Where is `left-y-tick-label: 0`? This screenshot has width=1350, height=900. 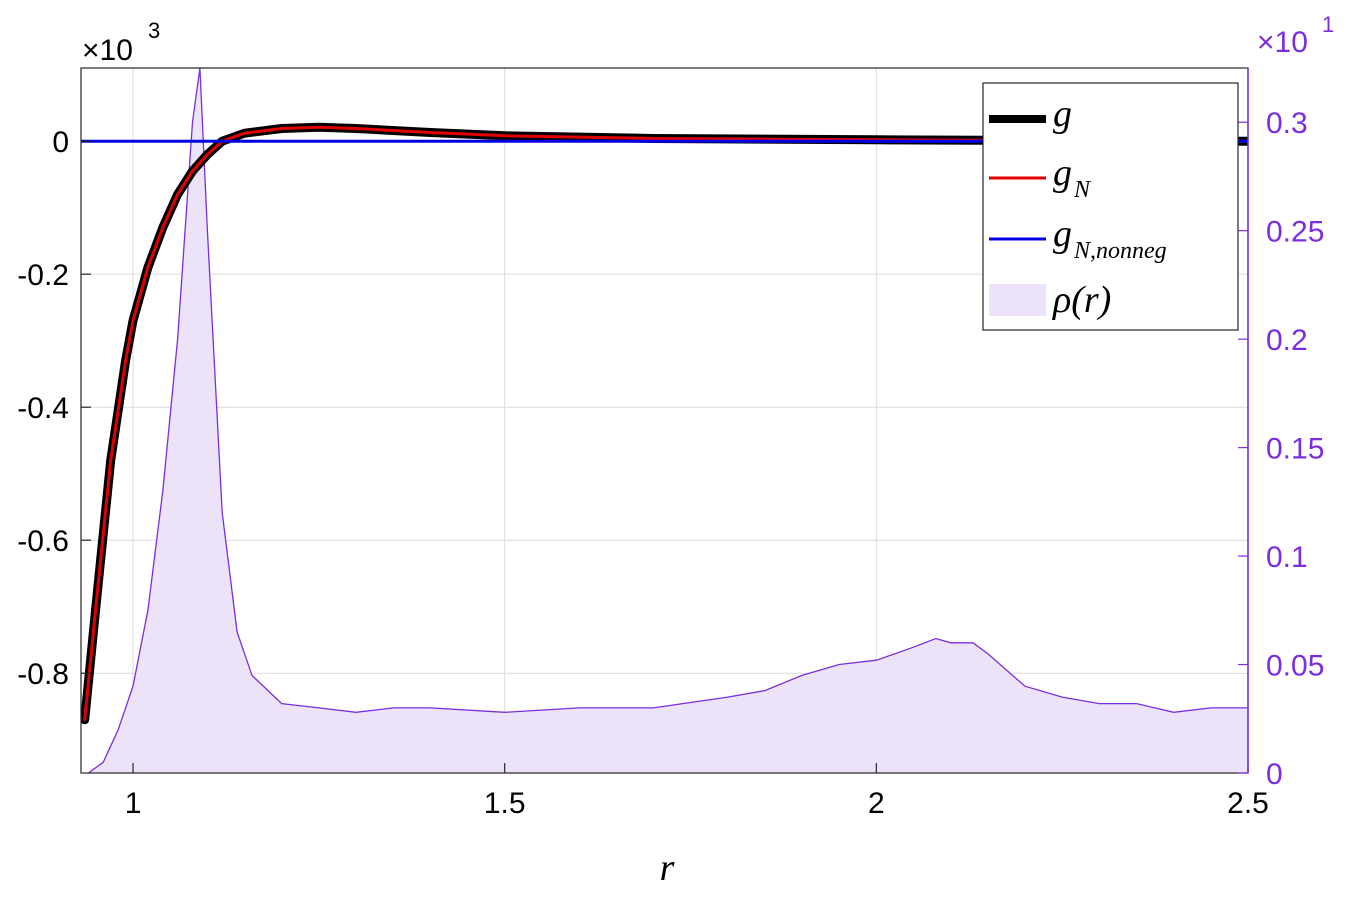
left-y-tick-label: 0 is located at coordinates (60, 142).